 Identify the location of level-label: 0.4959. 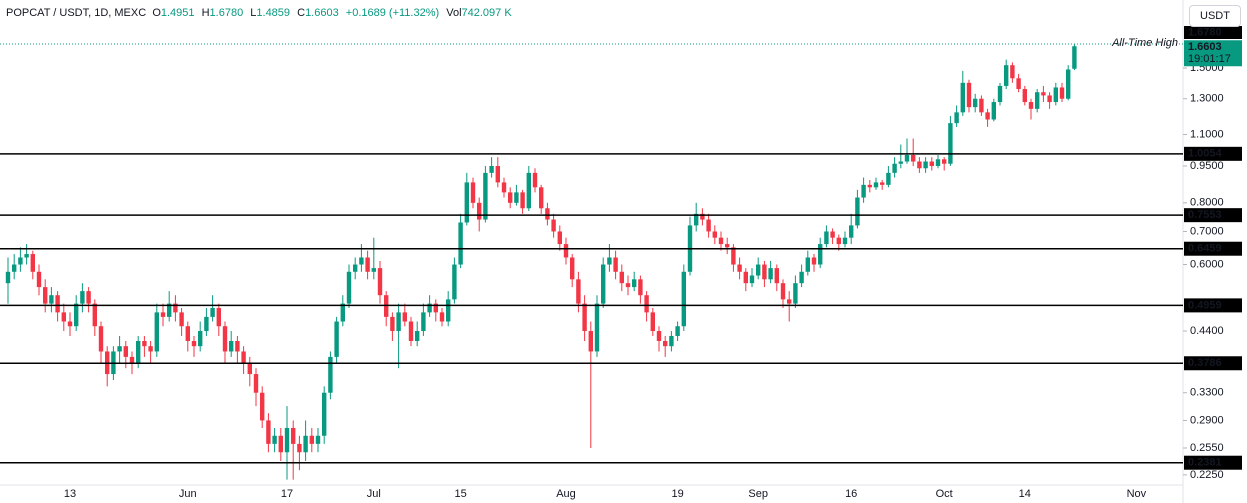
(1205, 305).